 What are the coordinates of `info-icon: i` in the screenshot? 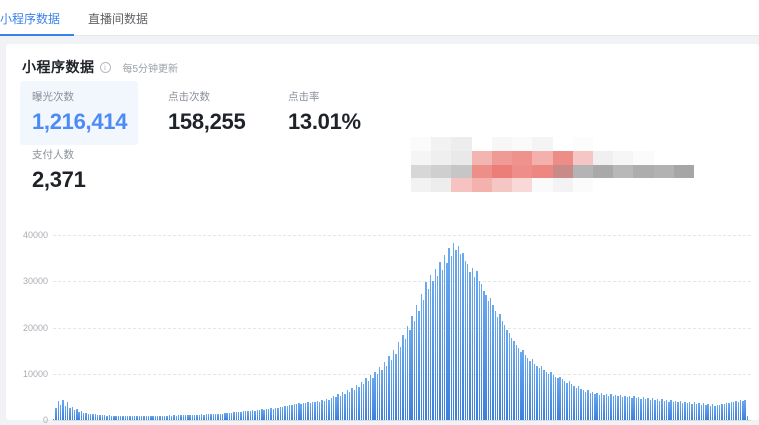 It's located at (105, 67).